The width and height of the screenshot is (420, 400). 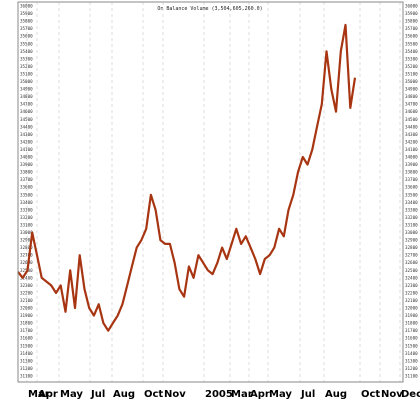 What do you see at coordinates (26, 232) in the screenshot?
I see `y-tick-label-left: 33000` at bounding box center [26, 232].